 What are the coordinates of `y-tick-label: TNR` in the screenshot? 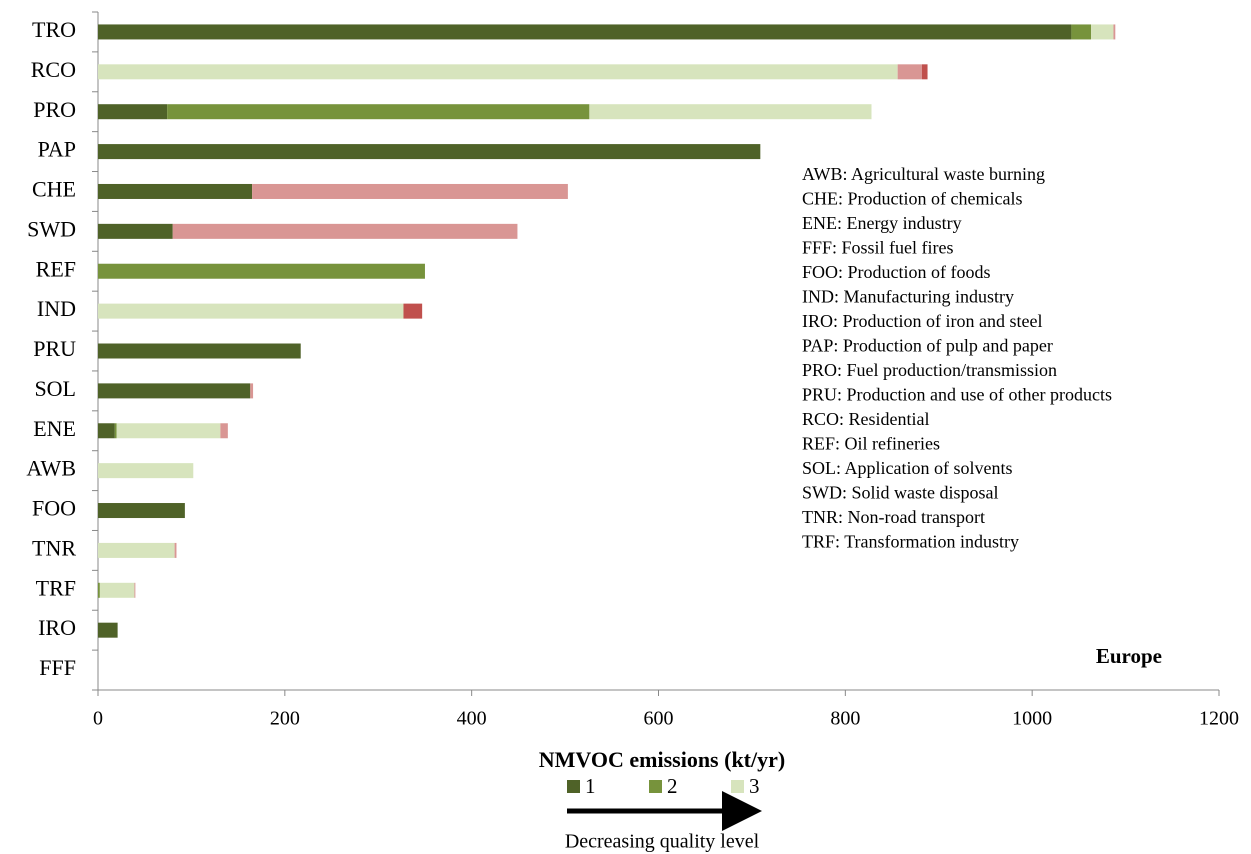 It's located at (54, 547).